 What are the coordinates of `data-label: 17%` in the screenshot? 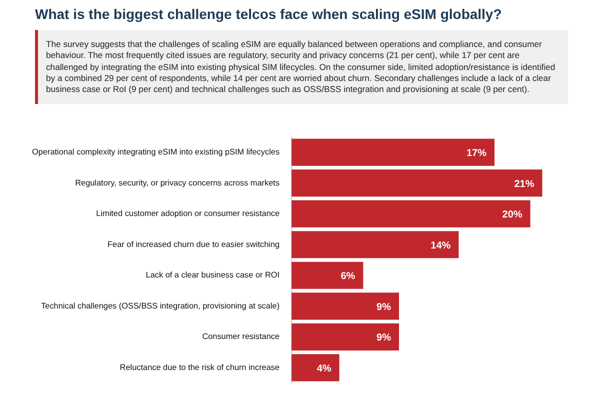 It's located at (476, 154).